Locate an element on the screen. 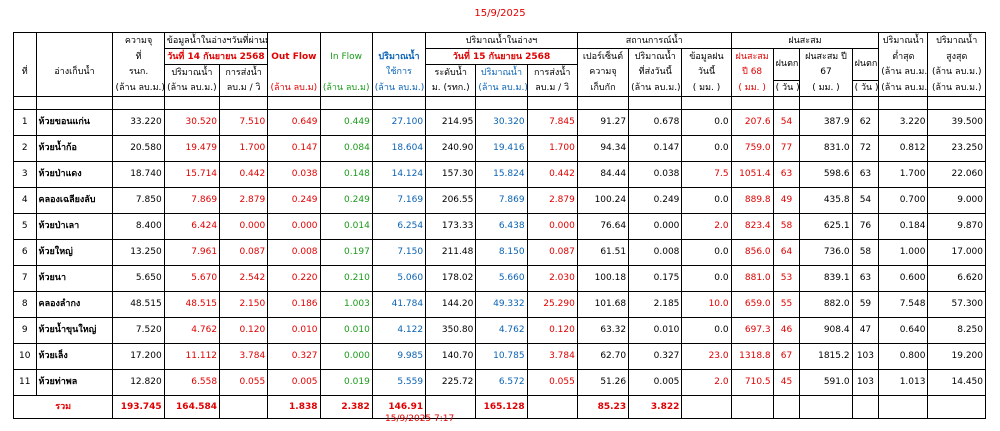 The width and height of the screenshot is (1000, 431). cell-tvol: 10.785 is located at coordinates (501, 356).